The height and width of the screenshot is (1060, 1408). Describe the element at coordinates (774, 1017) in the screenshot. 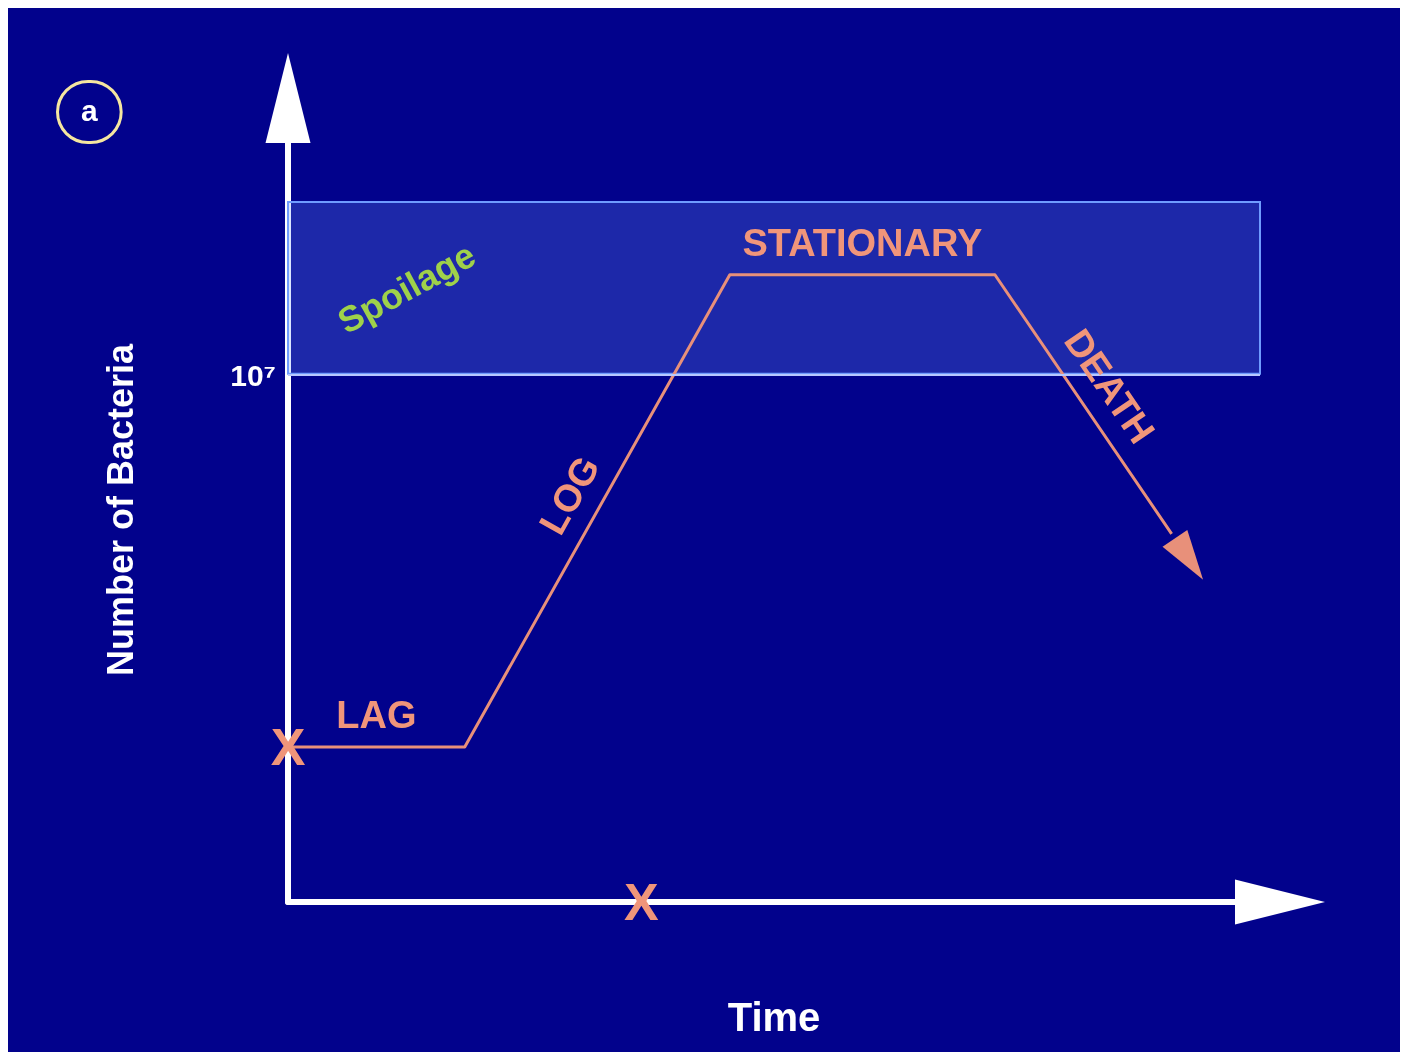

I see `x-axis-title: Time` at that location.